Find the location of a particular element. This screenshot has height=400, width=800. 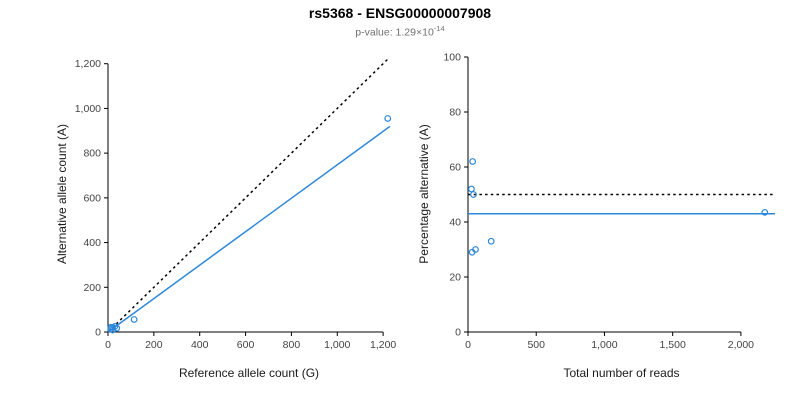

left-yaxis-title: Alternative allele count (A) is located at coordinates (62, 194).